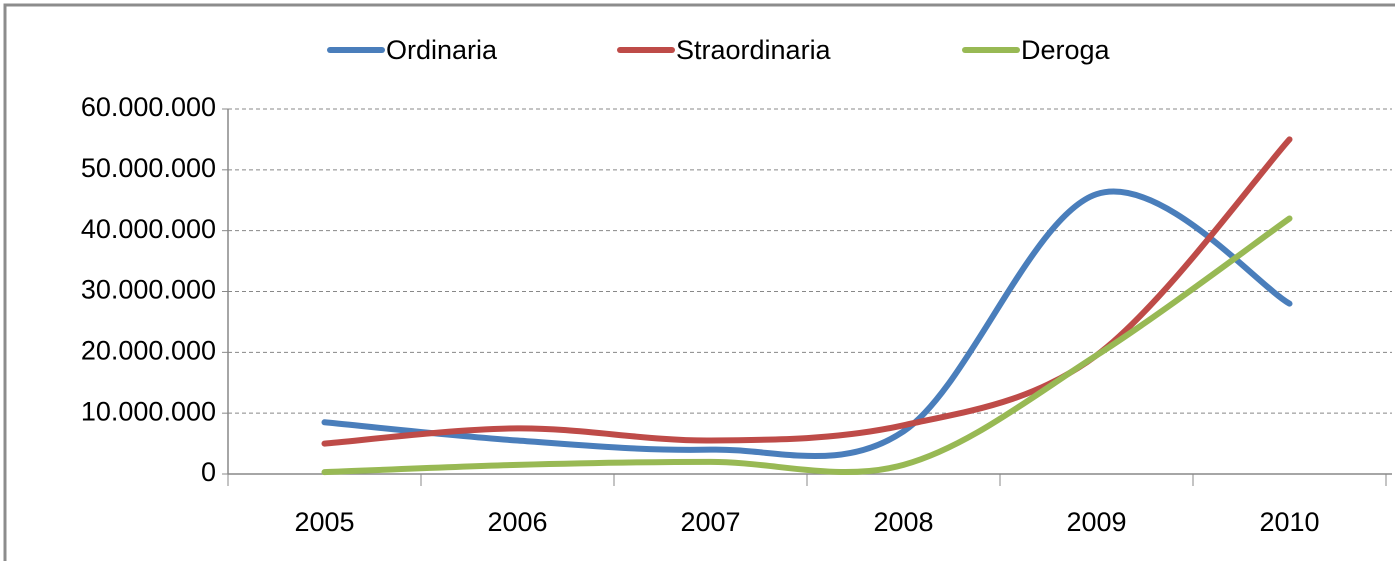 The image size is (1395, 561). Describe the element at coordinates (442, 50) in the screenshot. I see `legend-label: Ordinaria` at that location.